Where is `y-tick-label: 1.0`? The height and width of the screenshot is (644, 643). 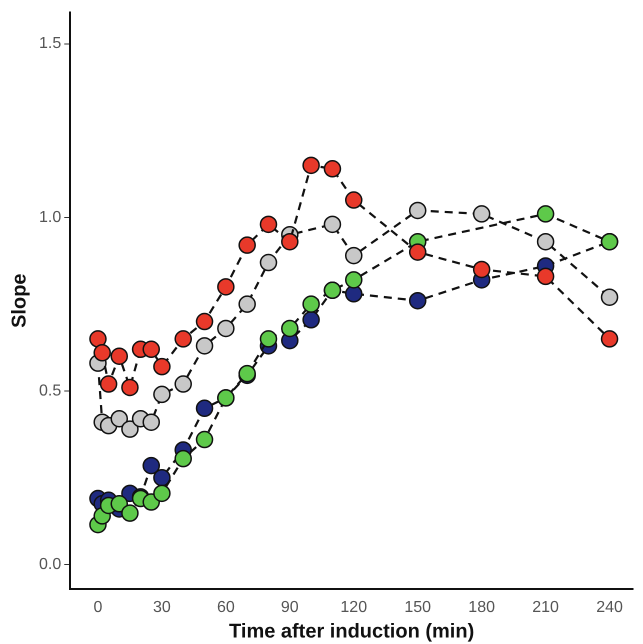
y-tick-label: 1.0 is located at coordinates (50, 217).